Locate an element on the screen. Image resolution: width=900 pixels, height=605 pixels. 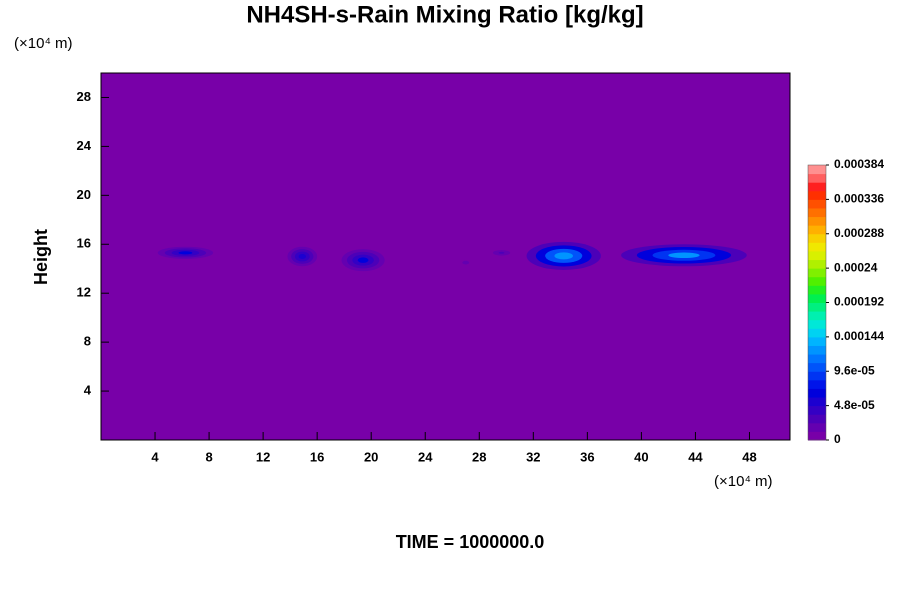
x-tick-label: 12 is located at coordinates (263, 456).